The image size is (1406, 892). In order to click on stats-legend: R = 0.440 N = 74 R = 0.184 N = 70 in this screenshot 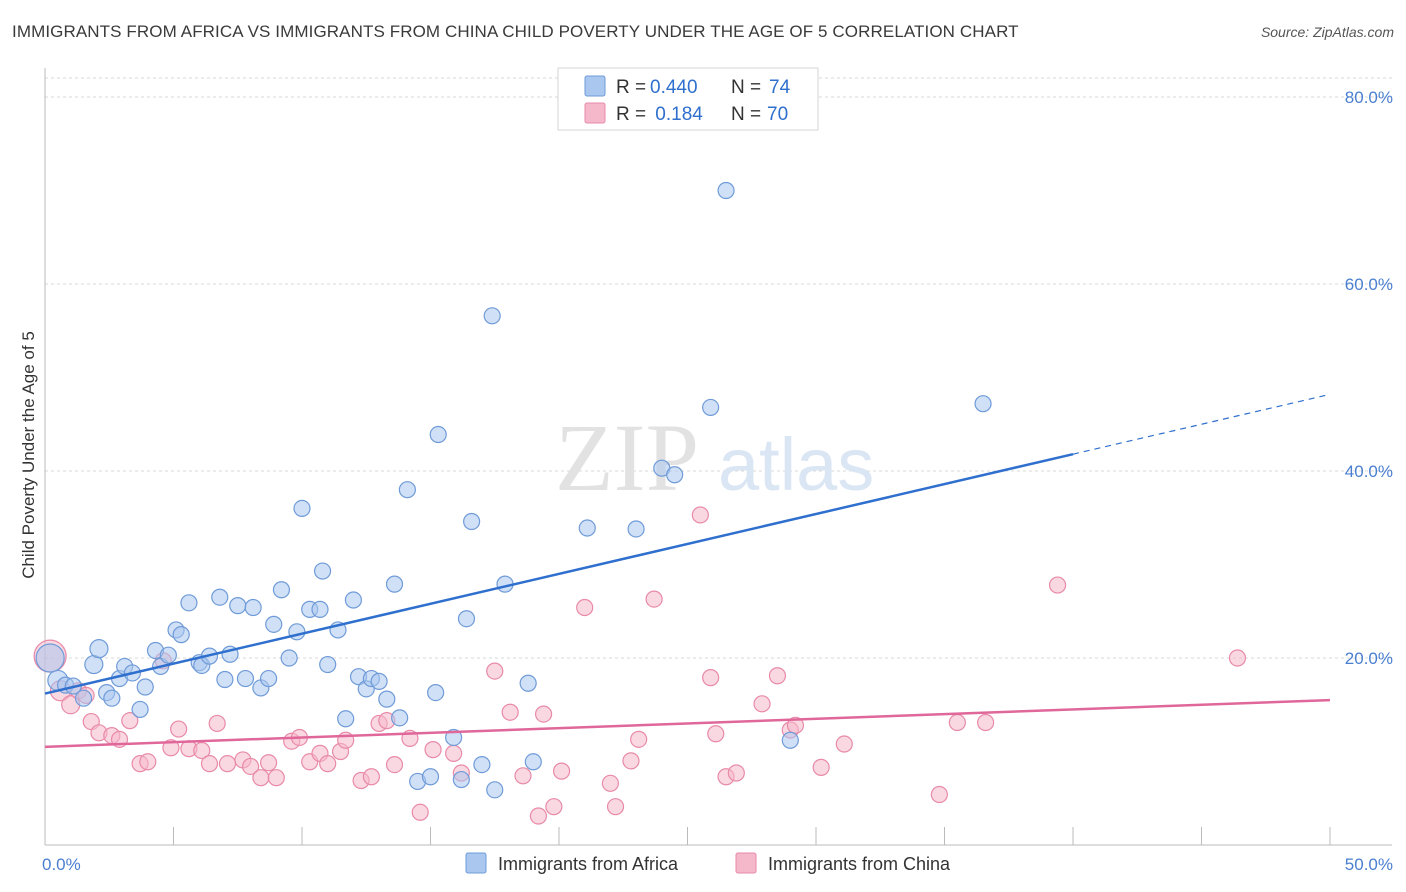, I will do `click(688, 99)`.